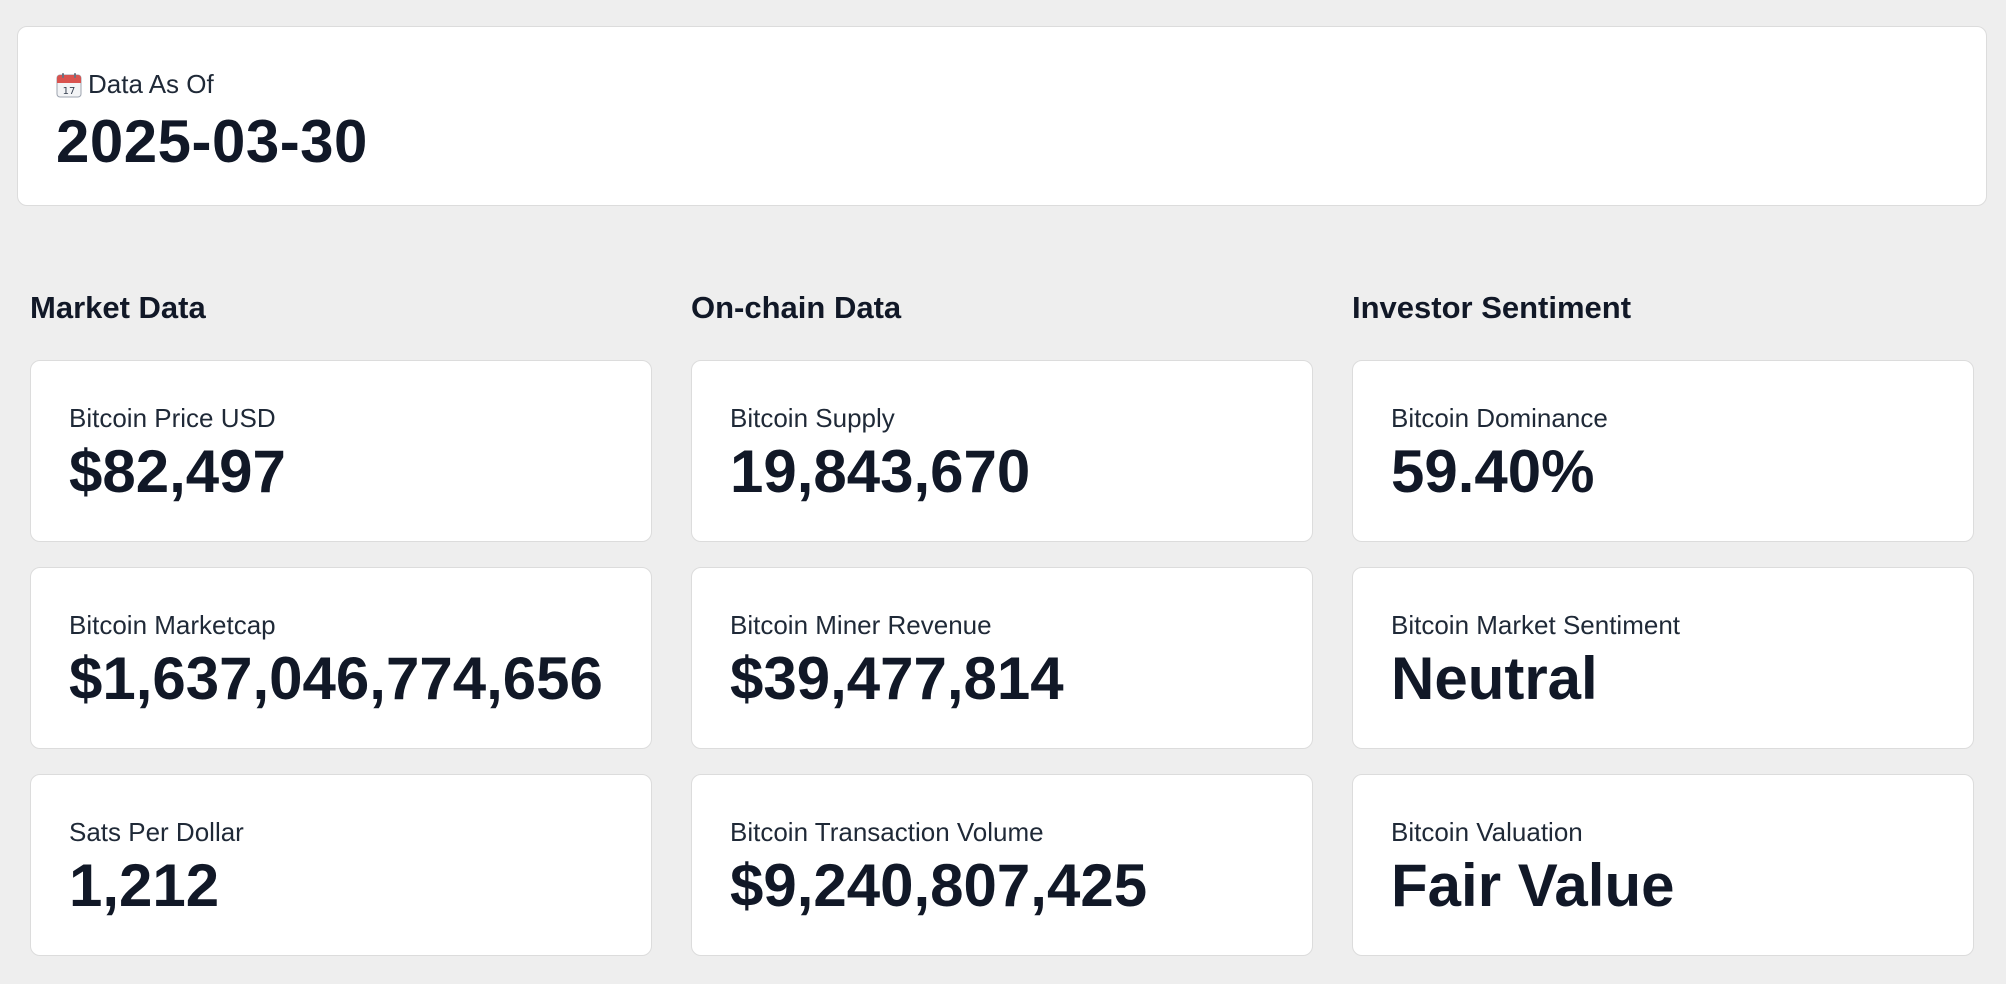  I want to click on section-title-on-chain-data: On-chain Data, so click(796, 307).